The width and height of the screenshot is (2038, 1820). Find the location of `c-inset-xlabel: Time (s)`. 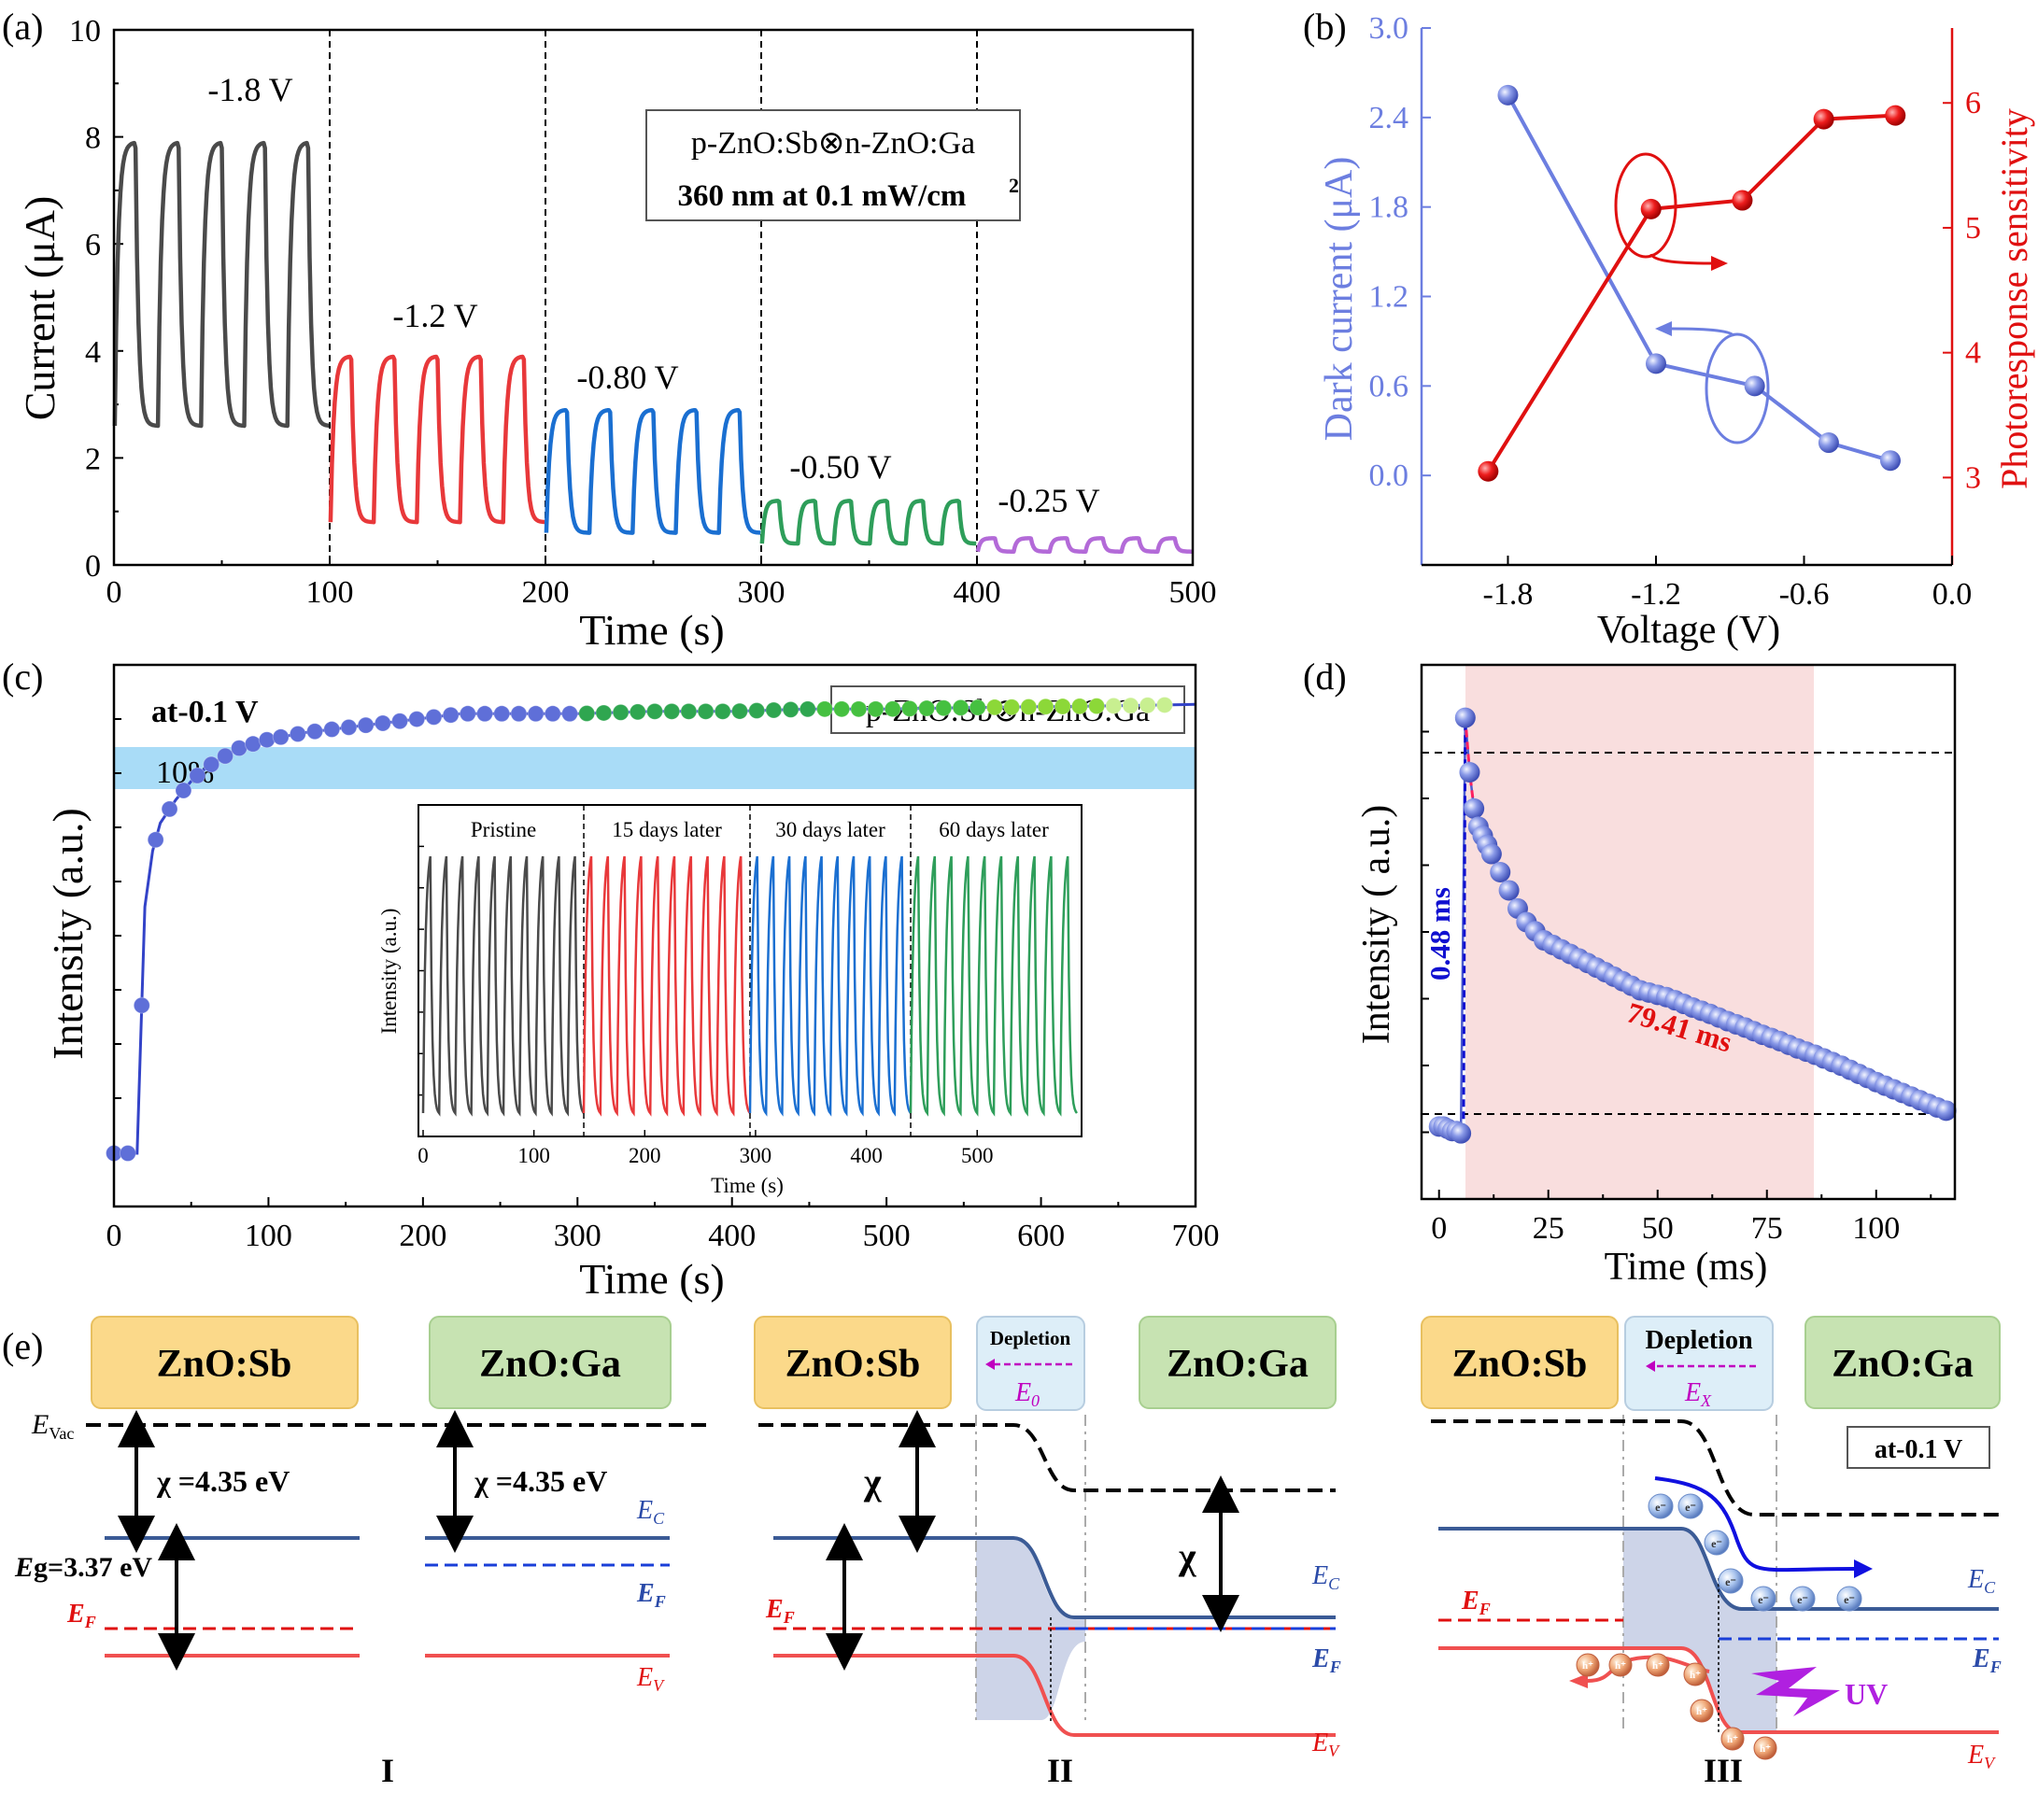

c-inset-xlabel: Time (s) is located at coordinates (747, 1185).